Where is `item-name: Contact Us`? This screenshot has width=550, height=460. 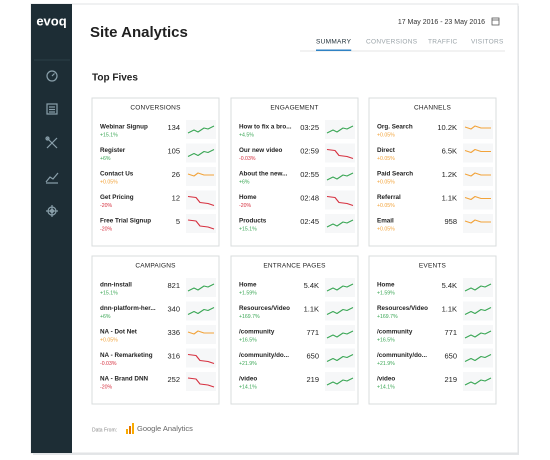 item-name: Contact Us is located at coordinates (117, 174).